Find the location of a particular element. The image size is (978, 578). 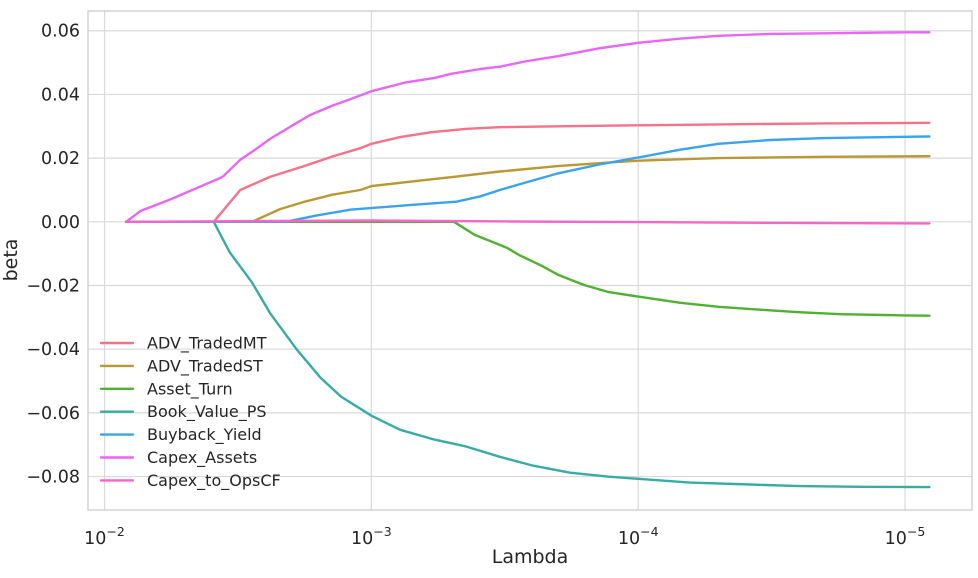

y-axis-label: beta is located at coordinates (11, 260).